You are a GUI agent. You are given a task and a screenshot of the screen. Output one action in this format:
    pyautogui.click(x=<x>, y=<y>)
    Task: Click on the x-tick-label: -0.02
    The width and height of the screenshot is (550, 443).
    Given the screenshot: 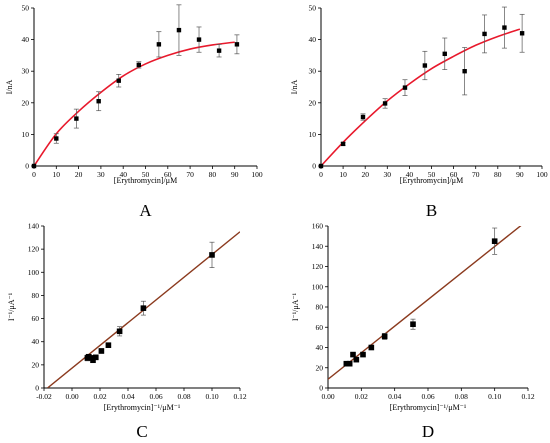 What is the action you would take?
    pyautogui.click(x=44, y=396)
    